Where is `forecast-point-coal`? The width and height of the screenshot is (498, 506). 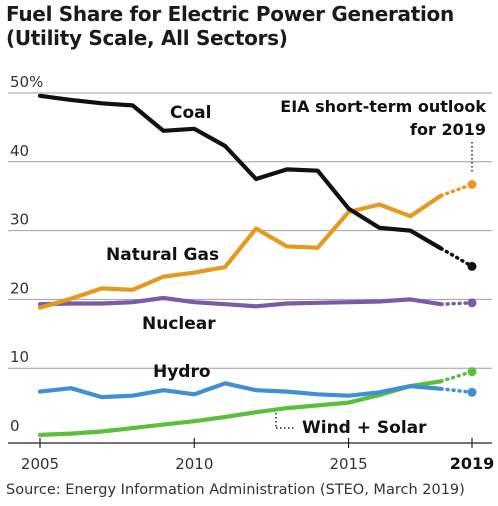 forecast-point-coal is located at coordinates (472, 266).